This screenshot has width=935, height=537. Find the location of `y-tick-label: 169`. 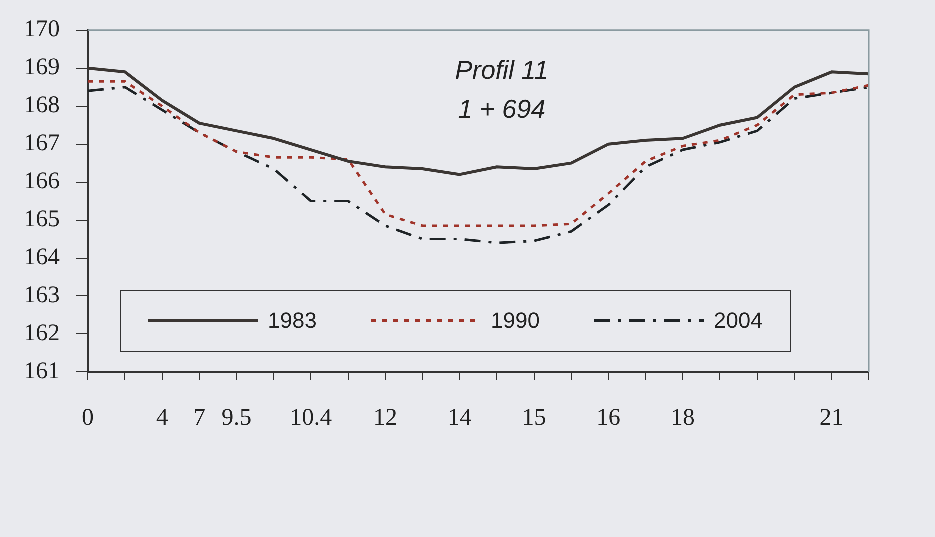

y-tick-label: 169 is located at coordinates (42, 67).